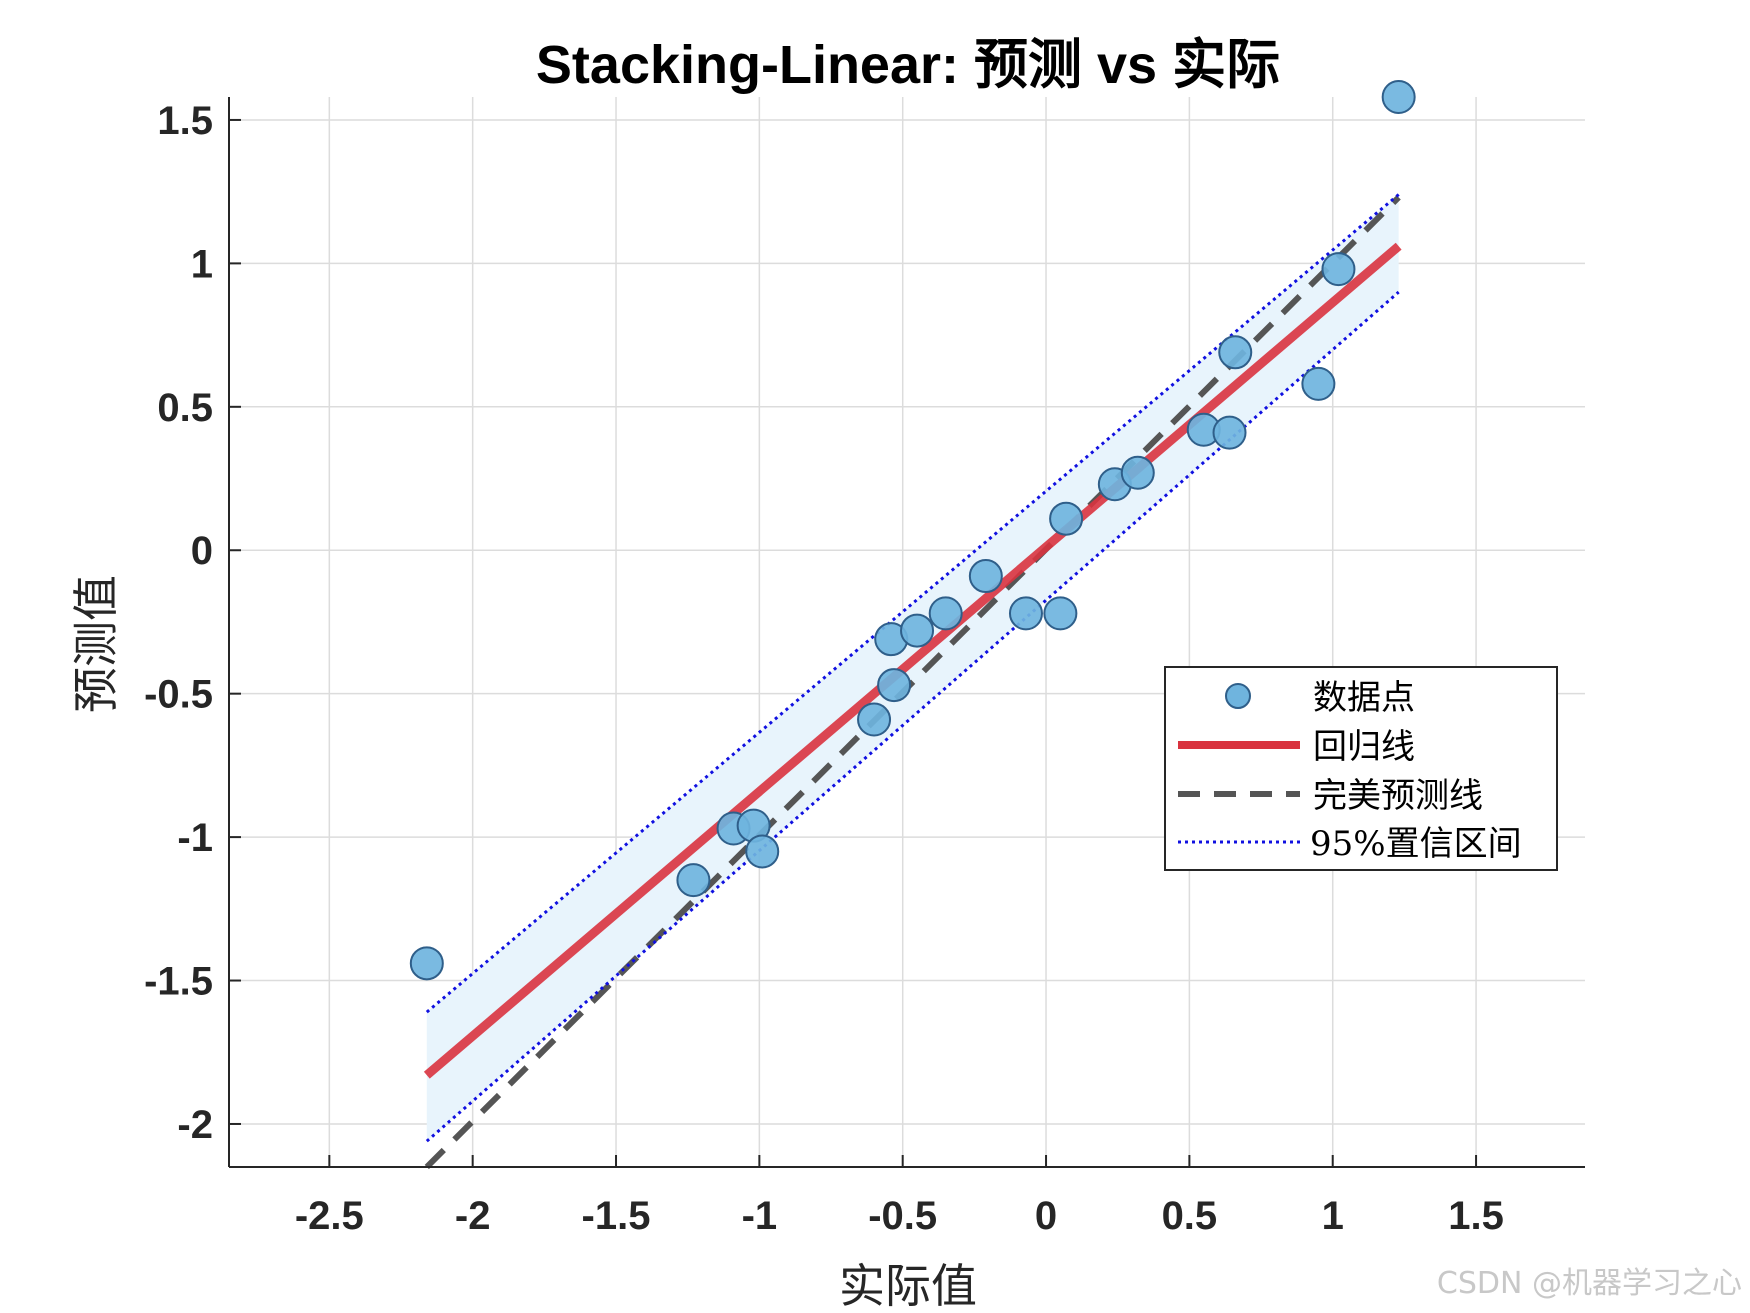 The height and width of the screenshot is (1313, 1750). Describe the element at coordinates (908, 1286) in the screenshot. I see `x-axis-label: 实际值` at that location.